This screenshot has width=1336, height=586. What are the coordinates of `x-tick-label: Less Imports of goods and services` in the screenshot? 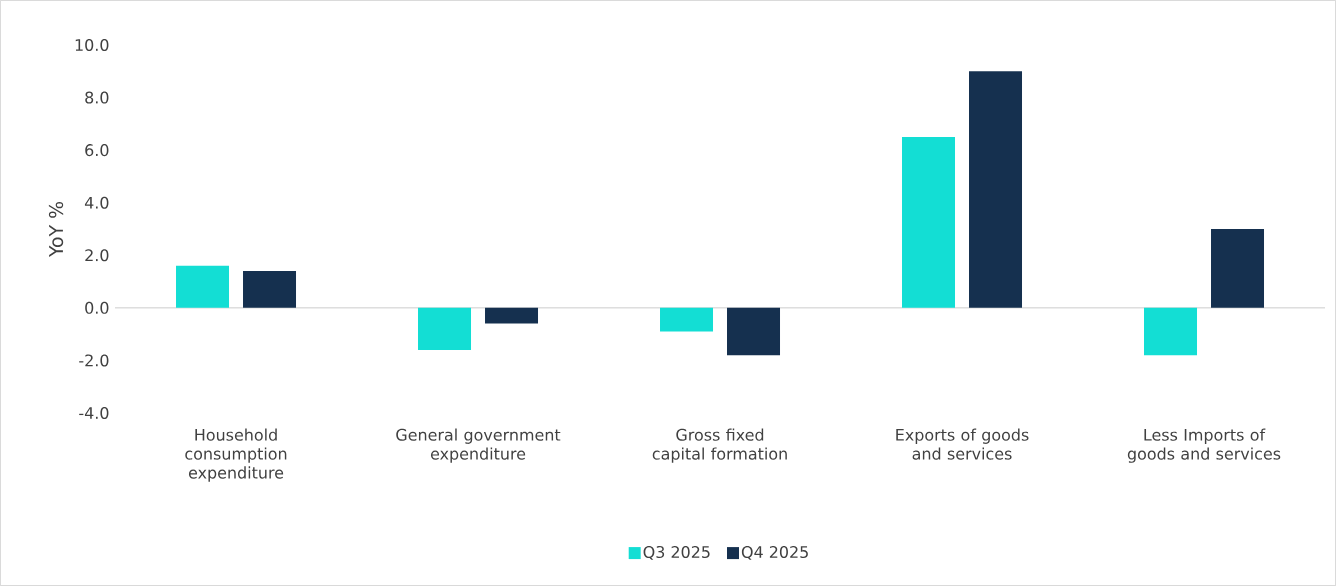 It's located at (1204, 445).